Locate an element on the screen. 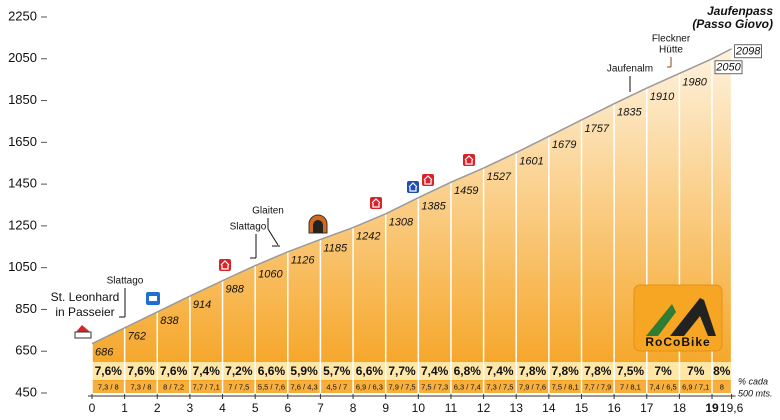 The height and width of the screenshot is (420, 780). annotation: St. Leonhard is located at coordinates (85, 297).